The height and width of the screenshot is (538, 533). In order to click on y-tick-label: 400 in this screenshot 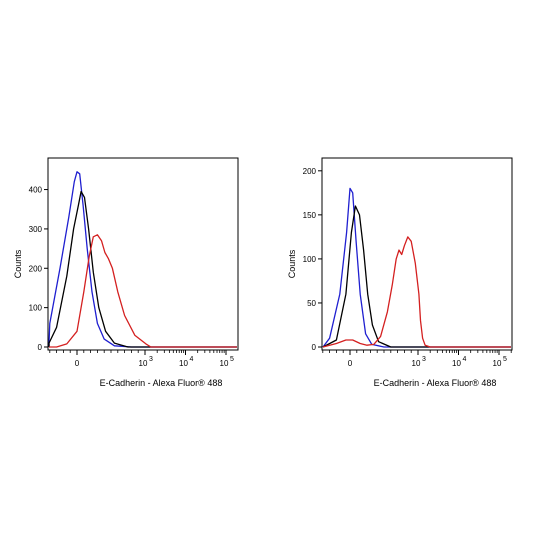, I will do `click(36, 190)`.